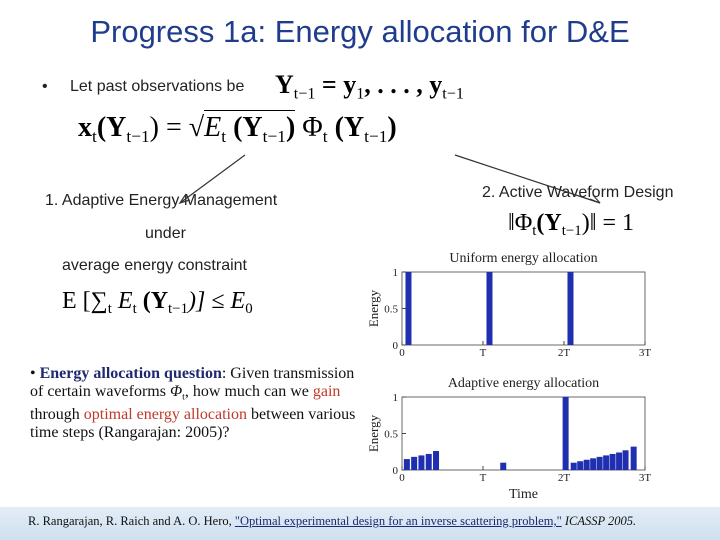  What do you see at coordinates (165, 233) in the screenshot?
I see `under-text: under` at bounding box center [165, 233].